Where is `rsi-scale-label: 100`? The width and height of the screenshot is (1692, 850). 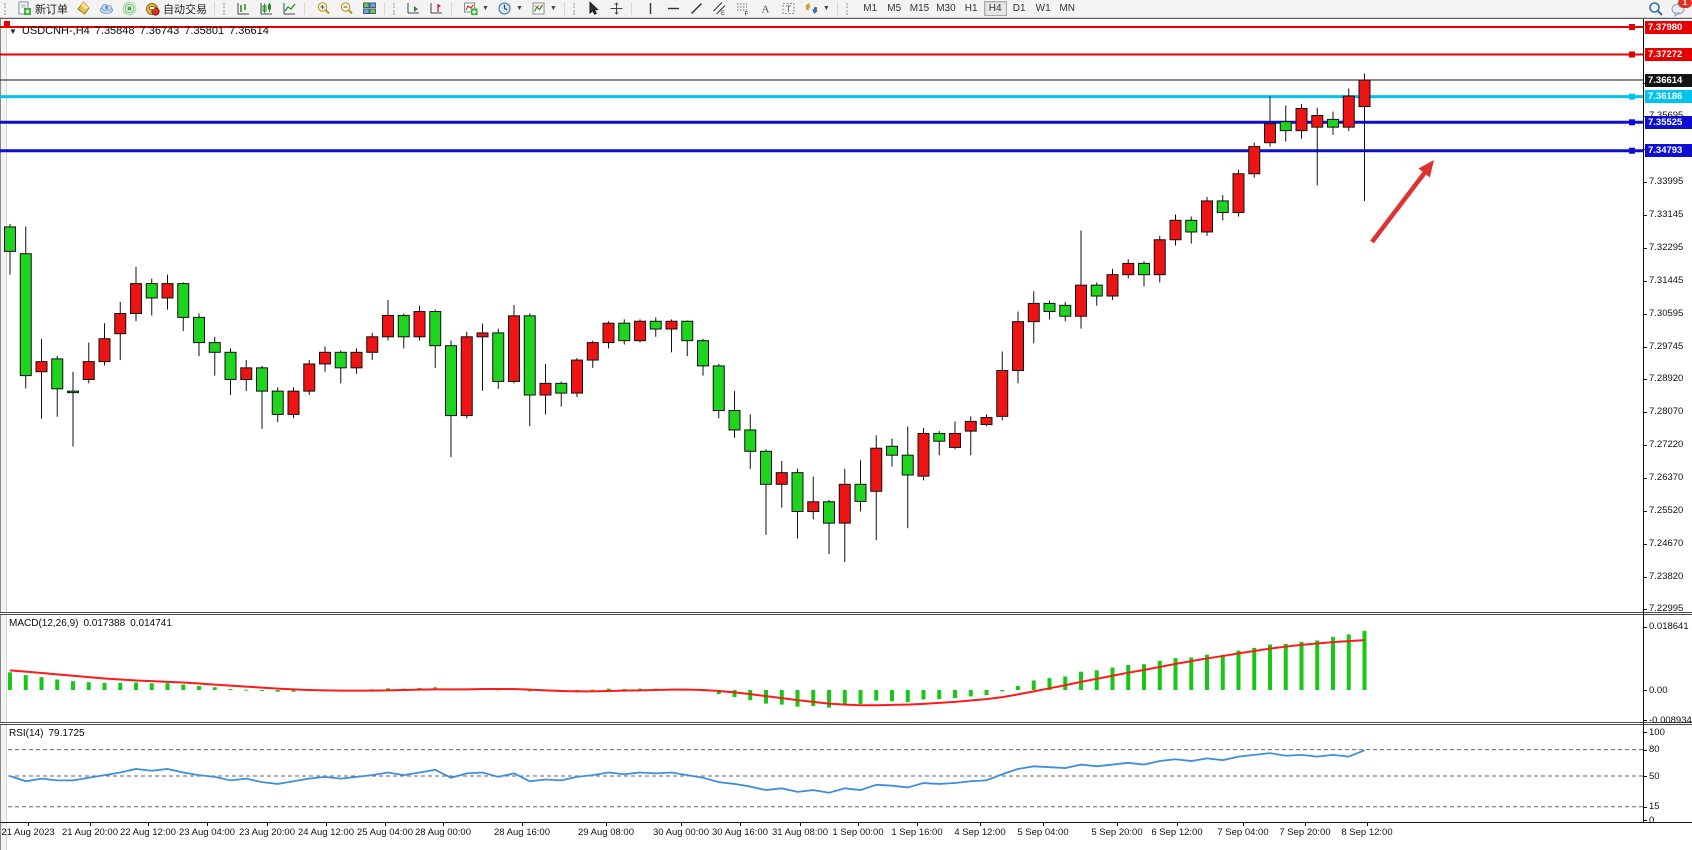
rsi-scale-label: 100 is located at coordinates (1657, 732).